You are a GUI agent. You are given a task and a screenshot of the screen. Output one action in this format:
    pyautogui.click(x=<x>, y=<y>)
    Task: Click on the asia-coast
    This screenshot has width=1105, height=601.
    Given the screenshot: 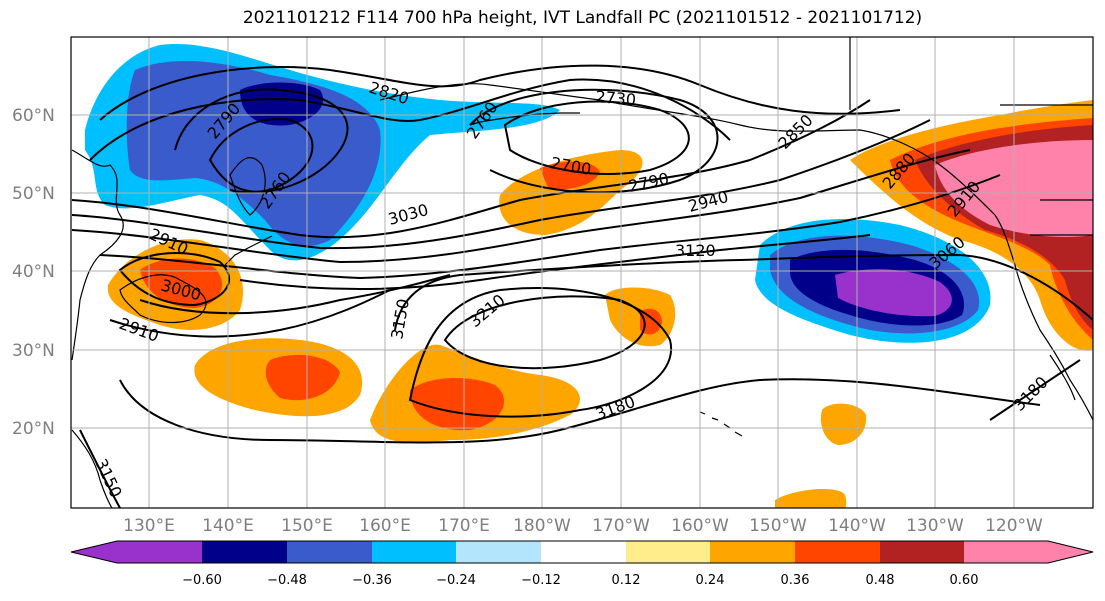 What is the action you would take?
    pyautogui.click(x=97, y=255)
    